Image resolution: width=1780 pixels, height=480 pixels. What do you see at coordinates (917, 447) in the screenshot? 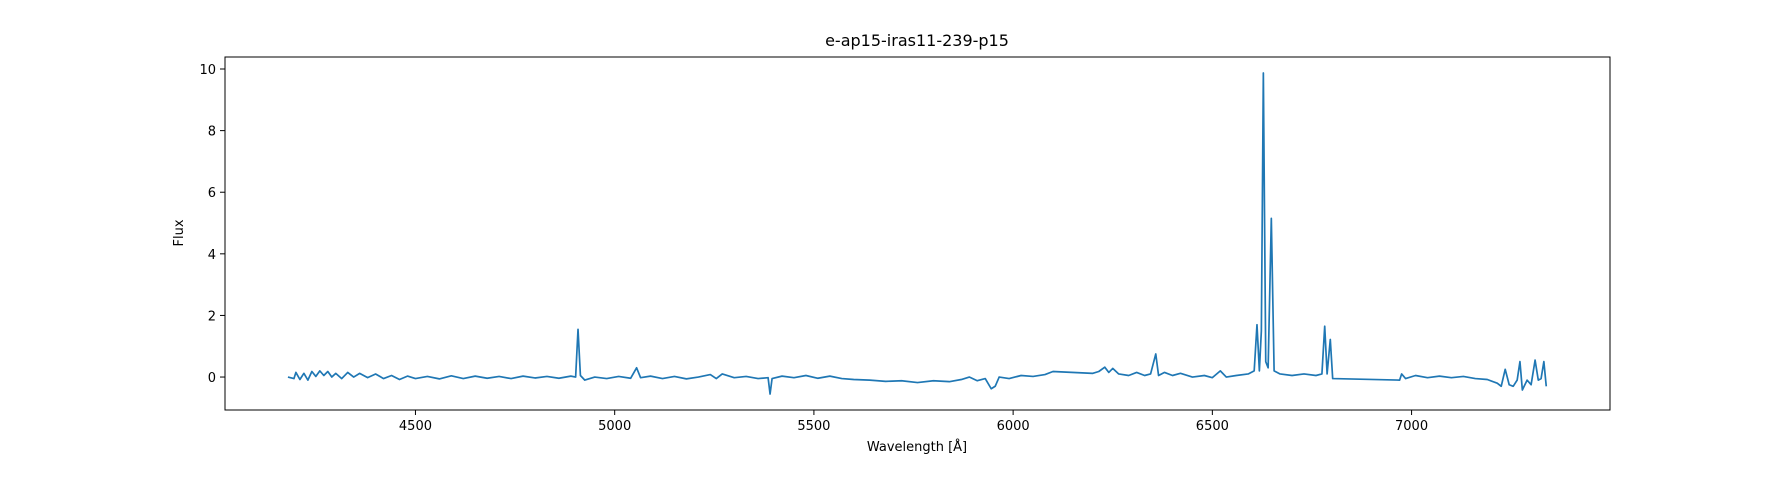
I see `x-axis-label: Wavelength [Å]` at bounding box center [917, 447].